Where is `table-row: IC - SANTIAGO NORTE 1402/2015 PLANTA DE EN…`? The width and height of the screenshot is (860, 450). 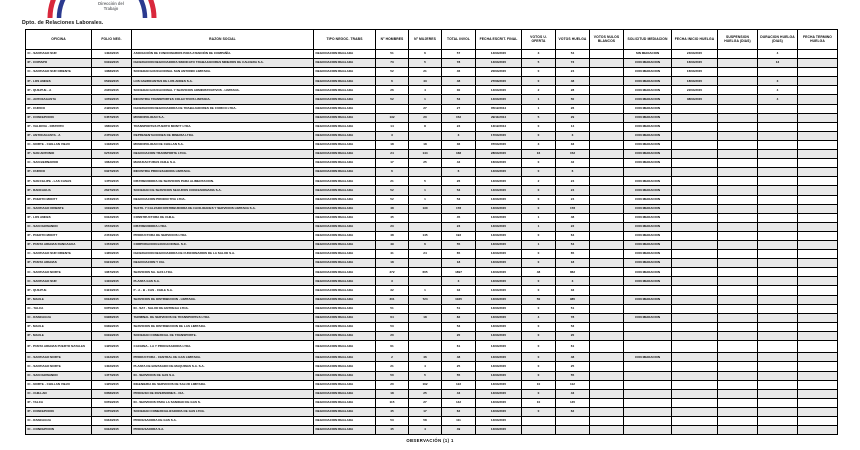
table-row: IC - SANTIAGO NORTE 1402/2015 PLANTA DE EN… is located at coordinates (431, 366).